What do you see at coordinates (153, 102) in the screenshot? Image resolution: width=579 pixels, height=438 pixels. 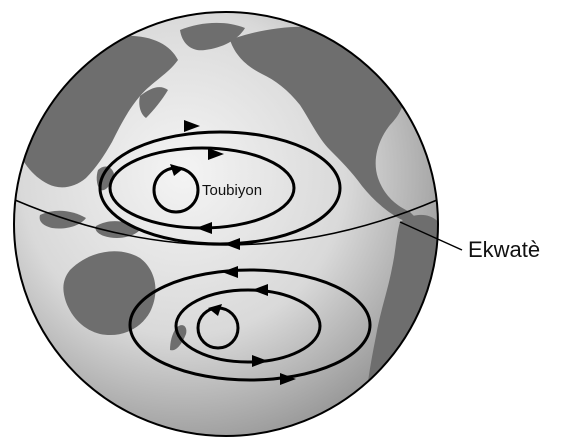 I see `japan-land` at bounding box center [153, 102].